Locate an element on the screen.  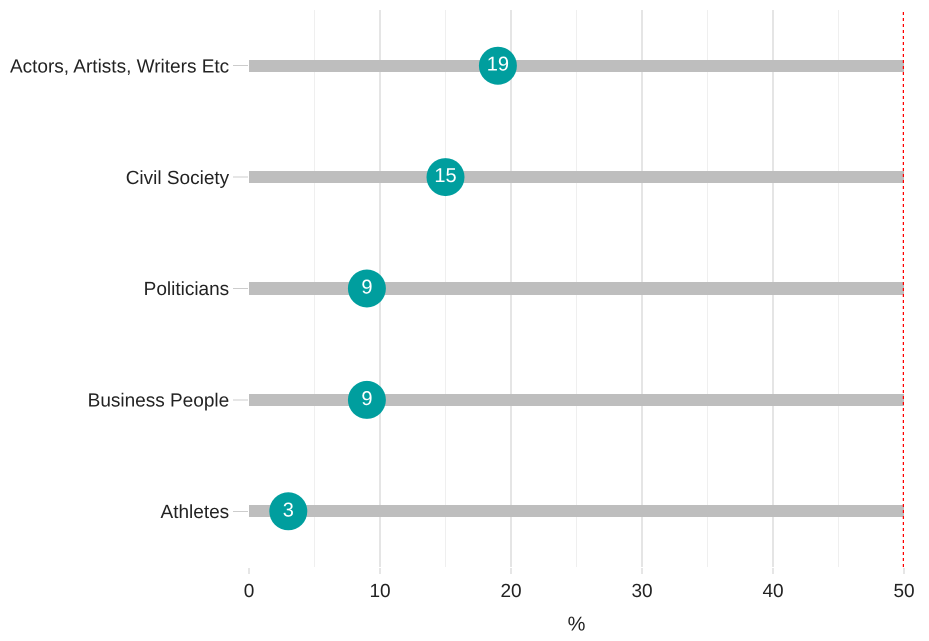
x-tick-label: 20 is located at coordinates (511, 591).